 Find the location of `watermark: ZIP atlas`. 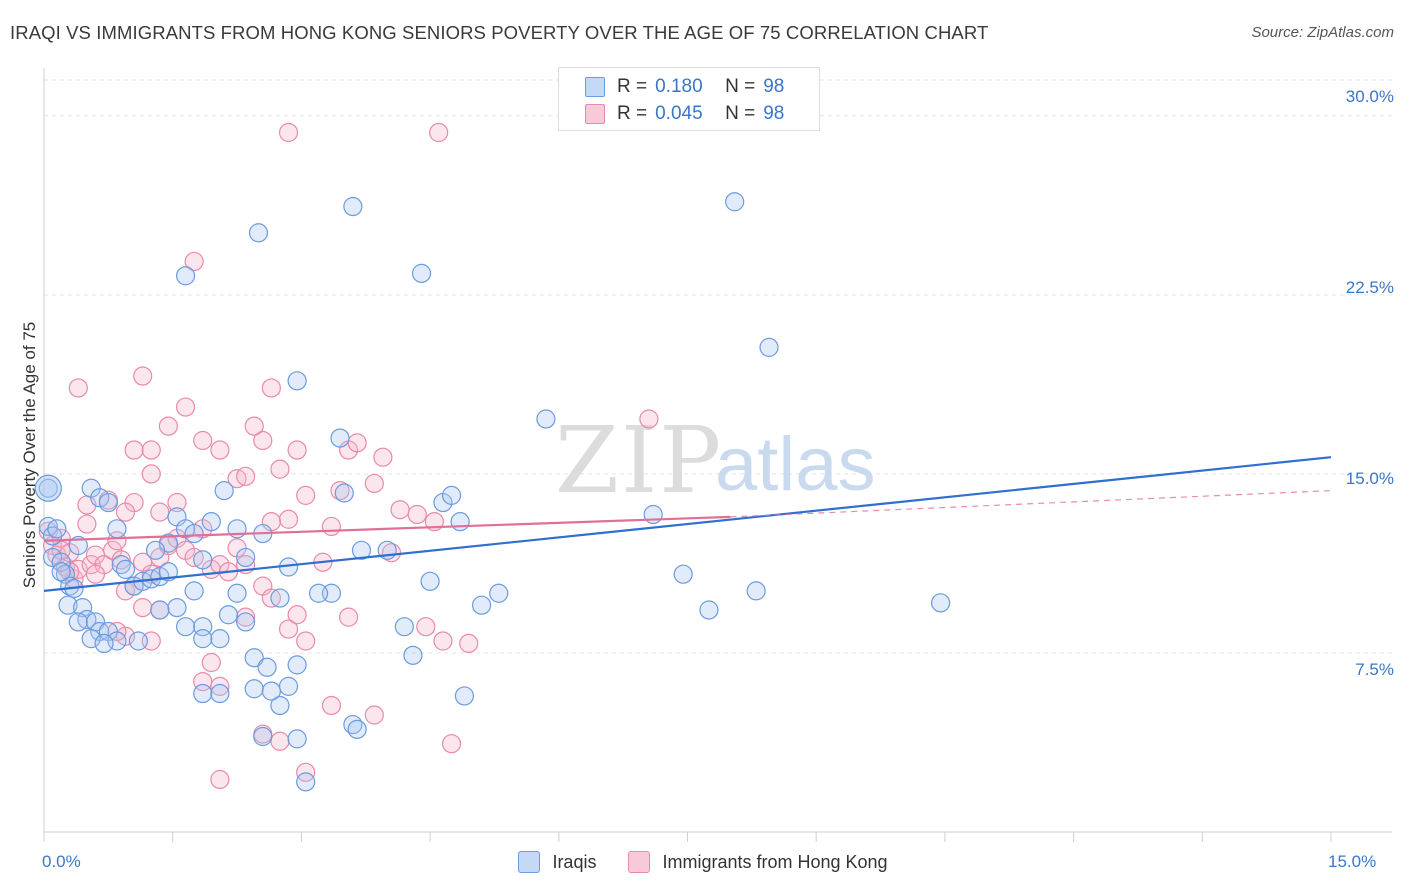

watermark: ZIP atlas is located at coordinates (715, 460).